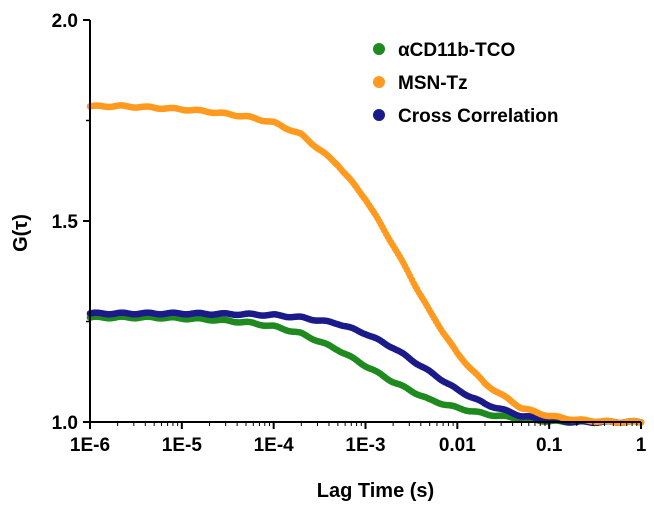 This screenshot has width=654, height=511. What do you see at coordinates (433, 83) in the screenshot?
I see `legend-label: MSN-Tz` at bounding box center [433, 83].